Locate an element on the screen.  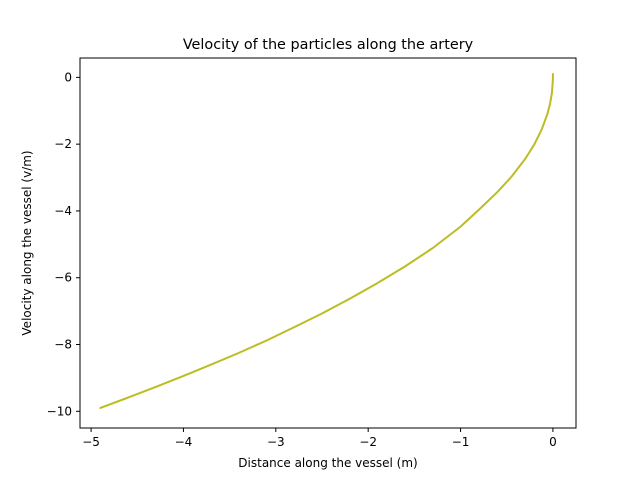
y-axis-label: Velocity along the vessel (v/m) is located at coordinates (27, 242).